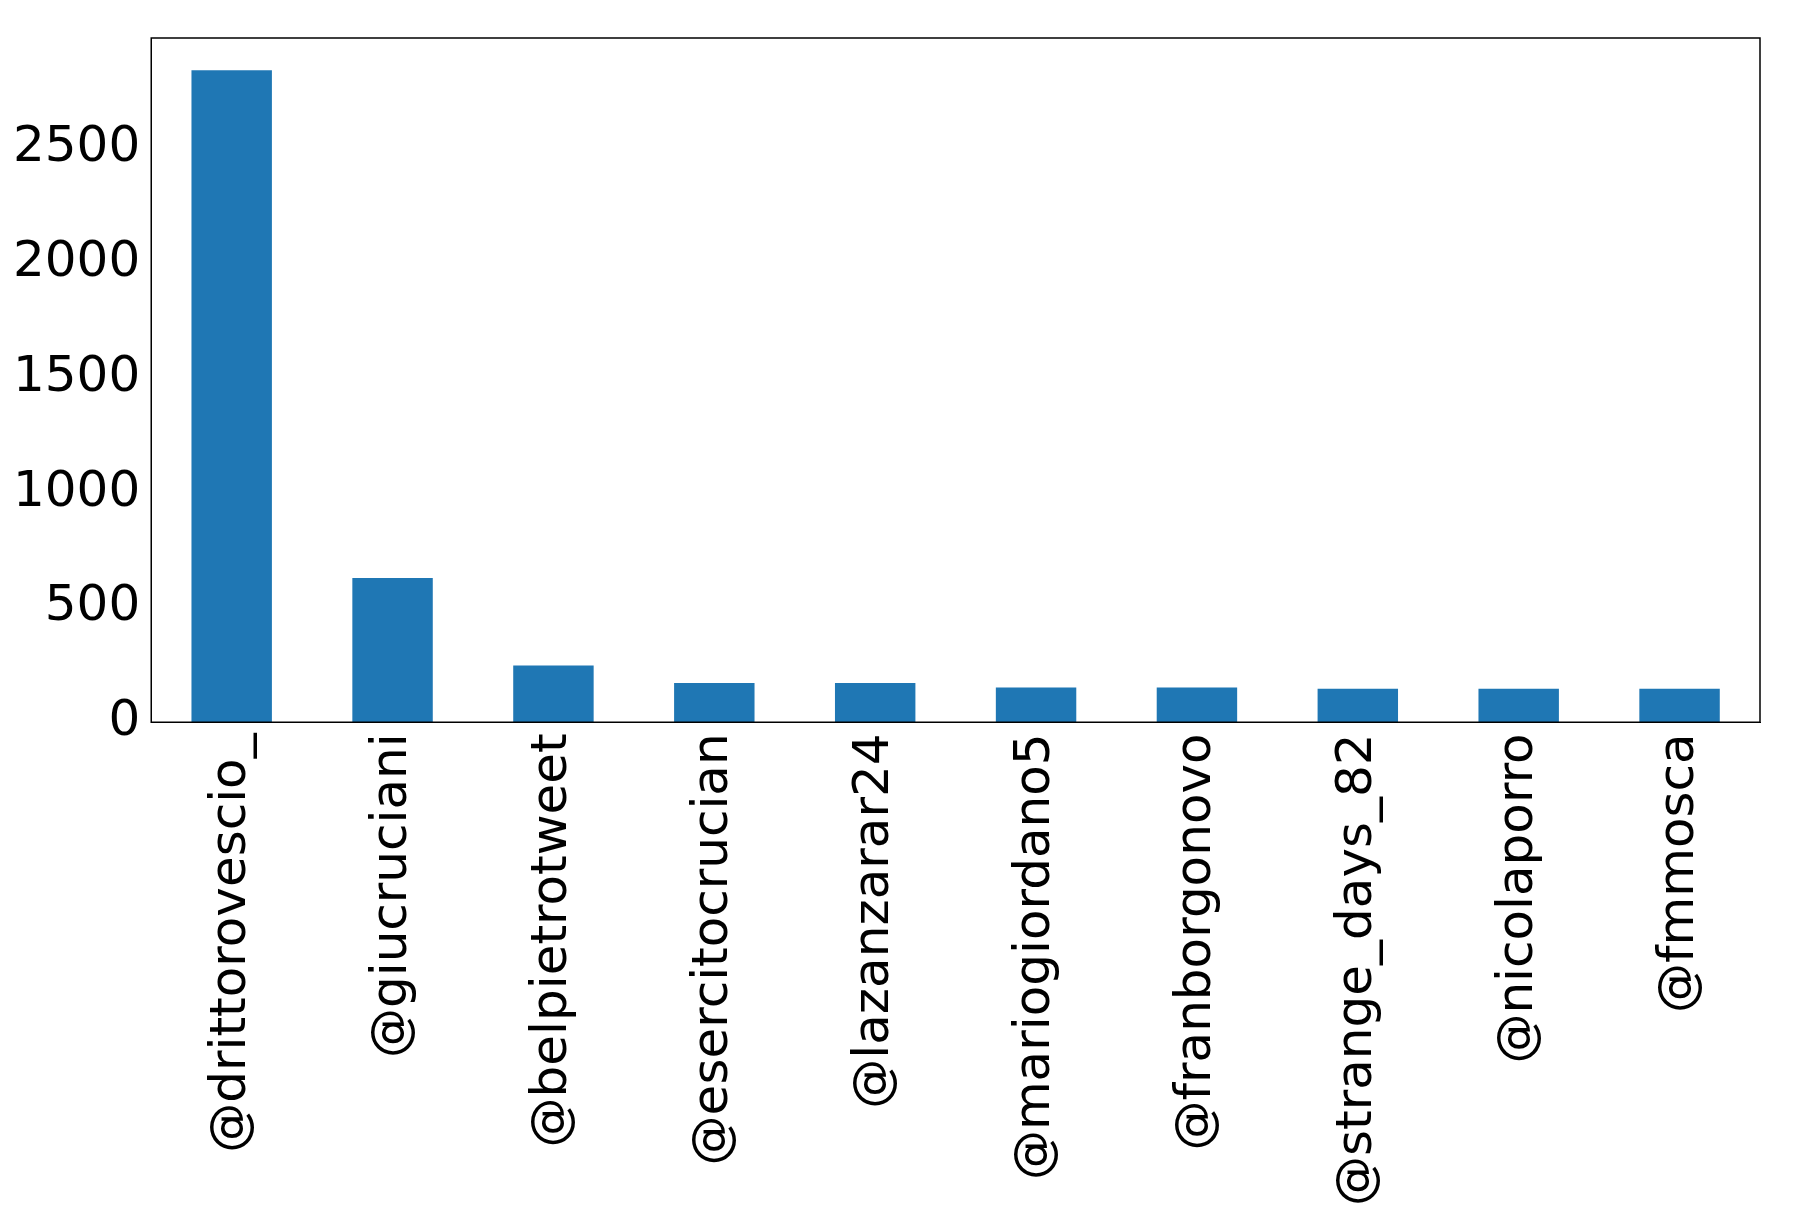 The height and width of the screenshot is (1219, 1798). What do you see at coordinates (871, 921) in the screenshot?
I see `x-tick-label: @lazanzarar24` at bounding box center [871, 921].